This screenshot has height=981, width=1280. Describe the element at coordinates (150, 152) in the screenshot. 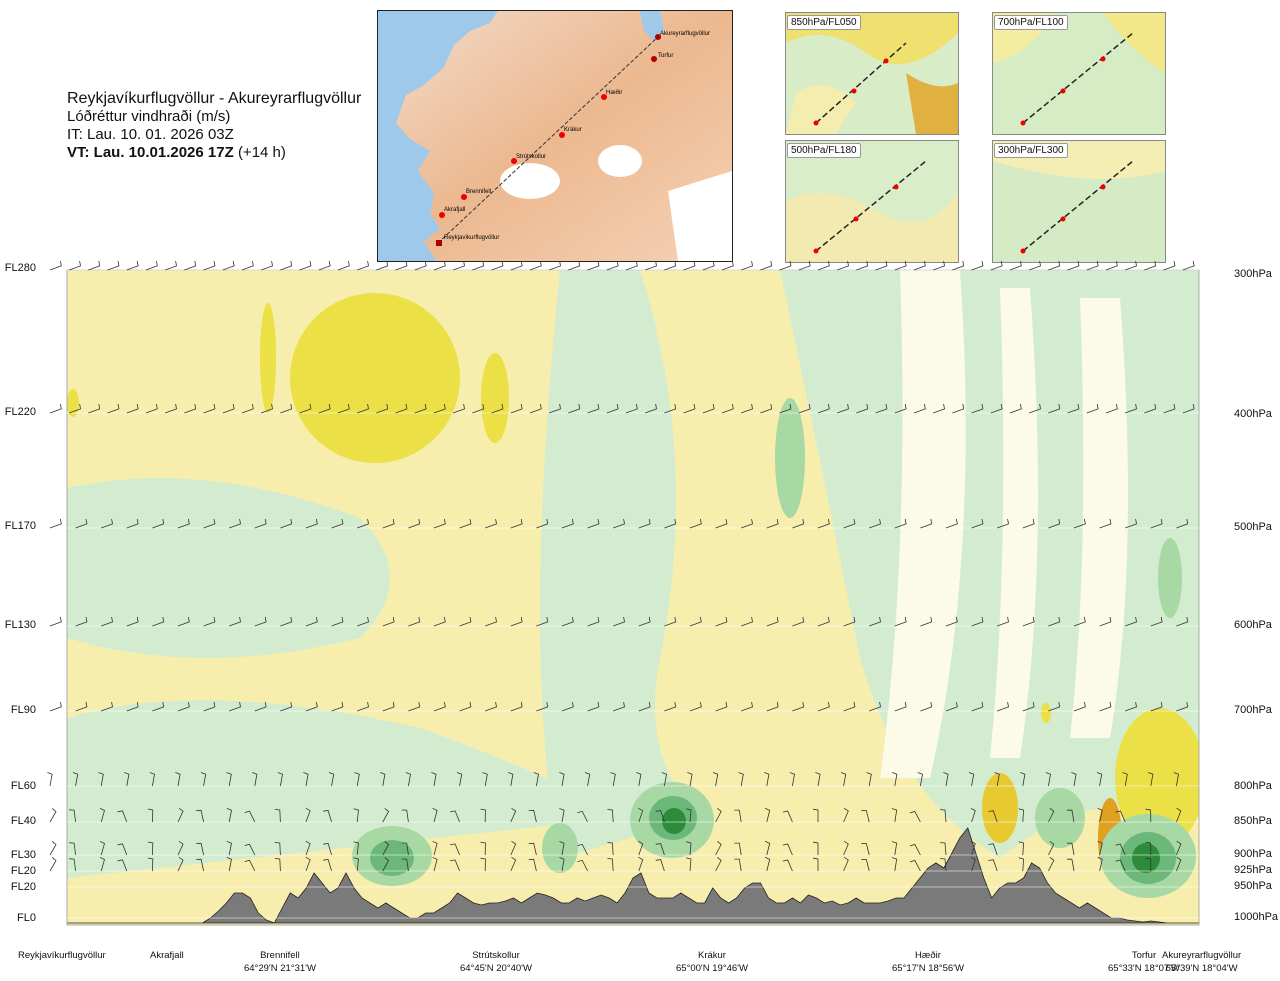

I see `valid-time: VT: Lau. 10.01.2026 17Z` at that location.